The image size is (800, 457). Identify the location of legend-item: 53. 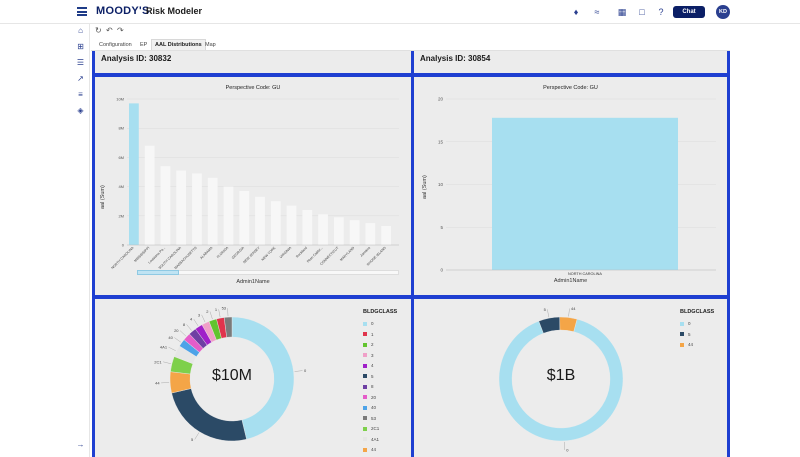
(369, 419).